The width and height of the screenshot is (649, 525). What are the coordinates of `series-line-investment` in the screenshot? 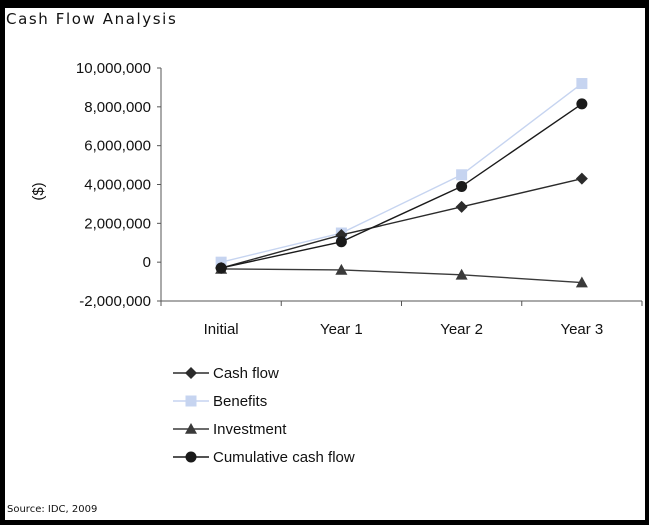 It's located at (401, 276).